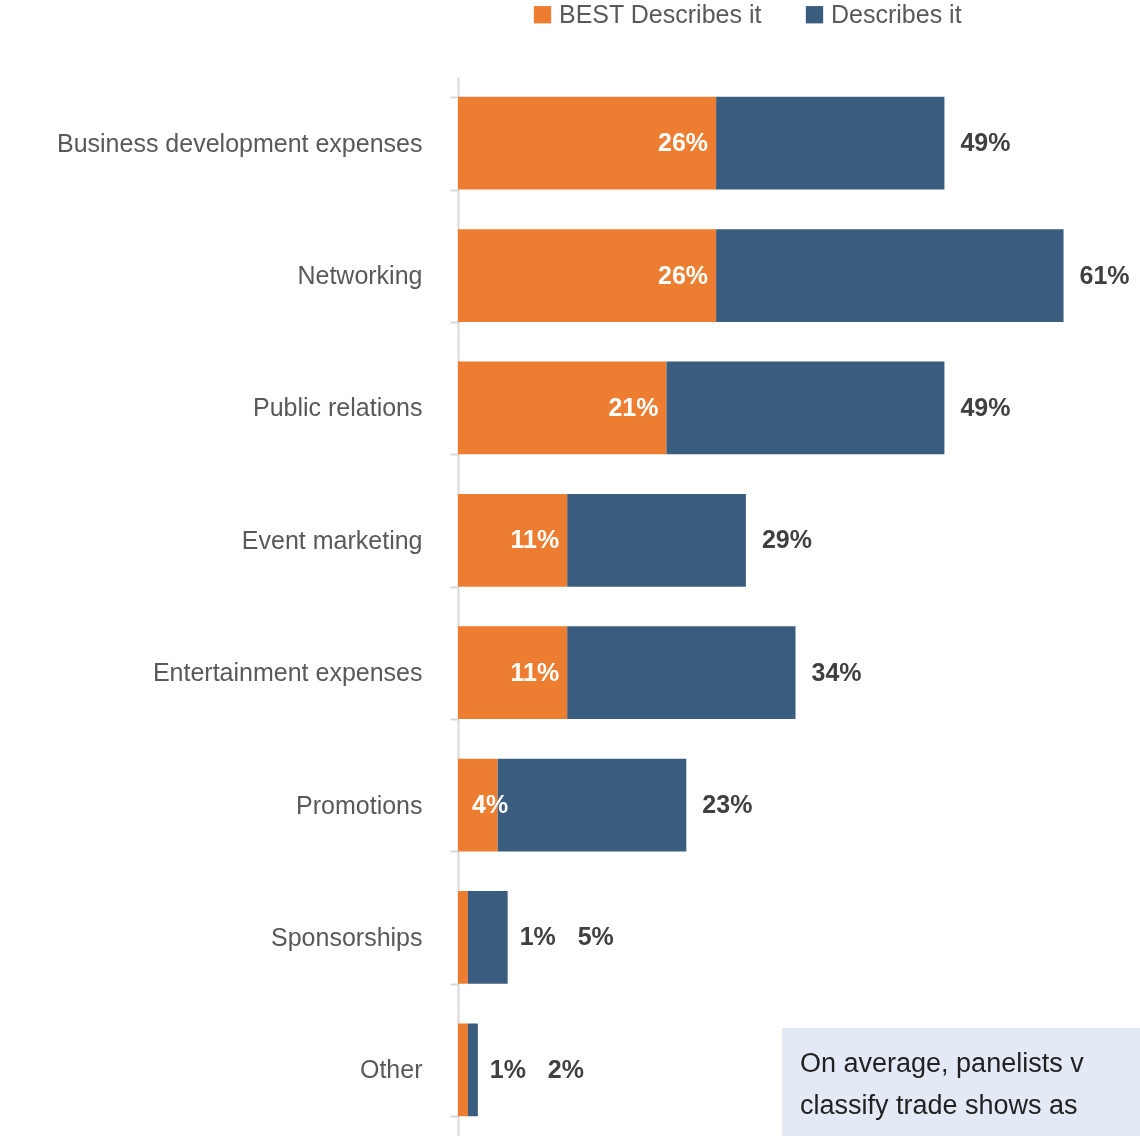  I want to click on y-tick-label: Promotions, so click(359, 804).